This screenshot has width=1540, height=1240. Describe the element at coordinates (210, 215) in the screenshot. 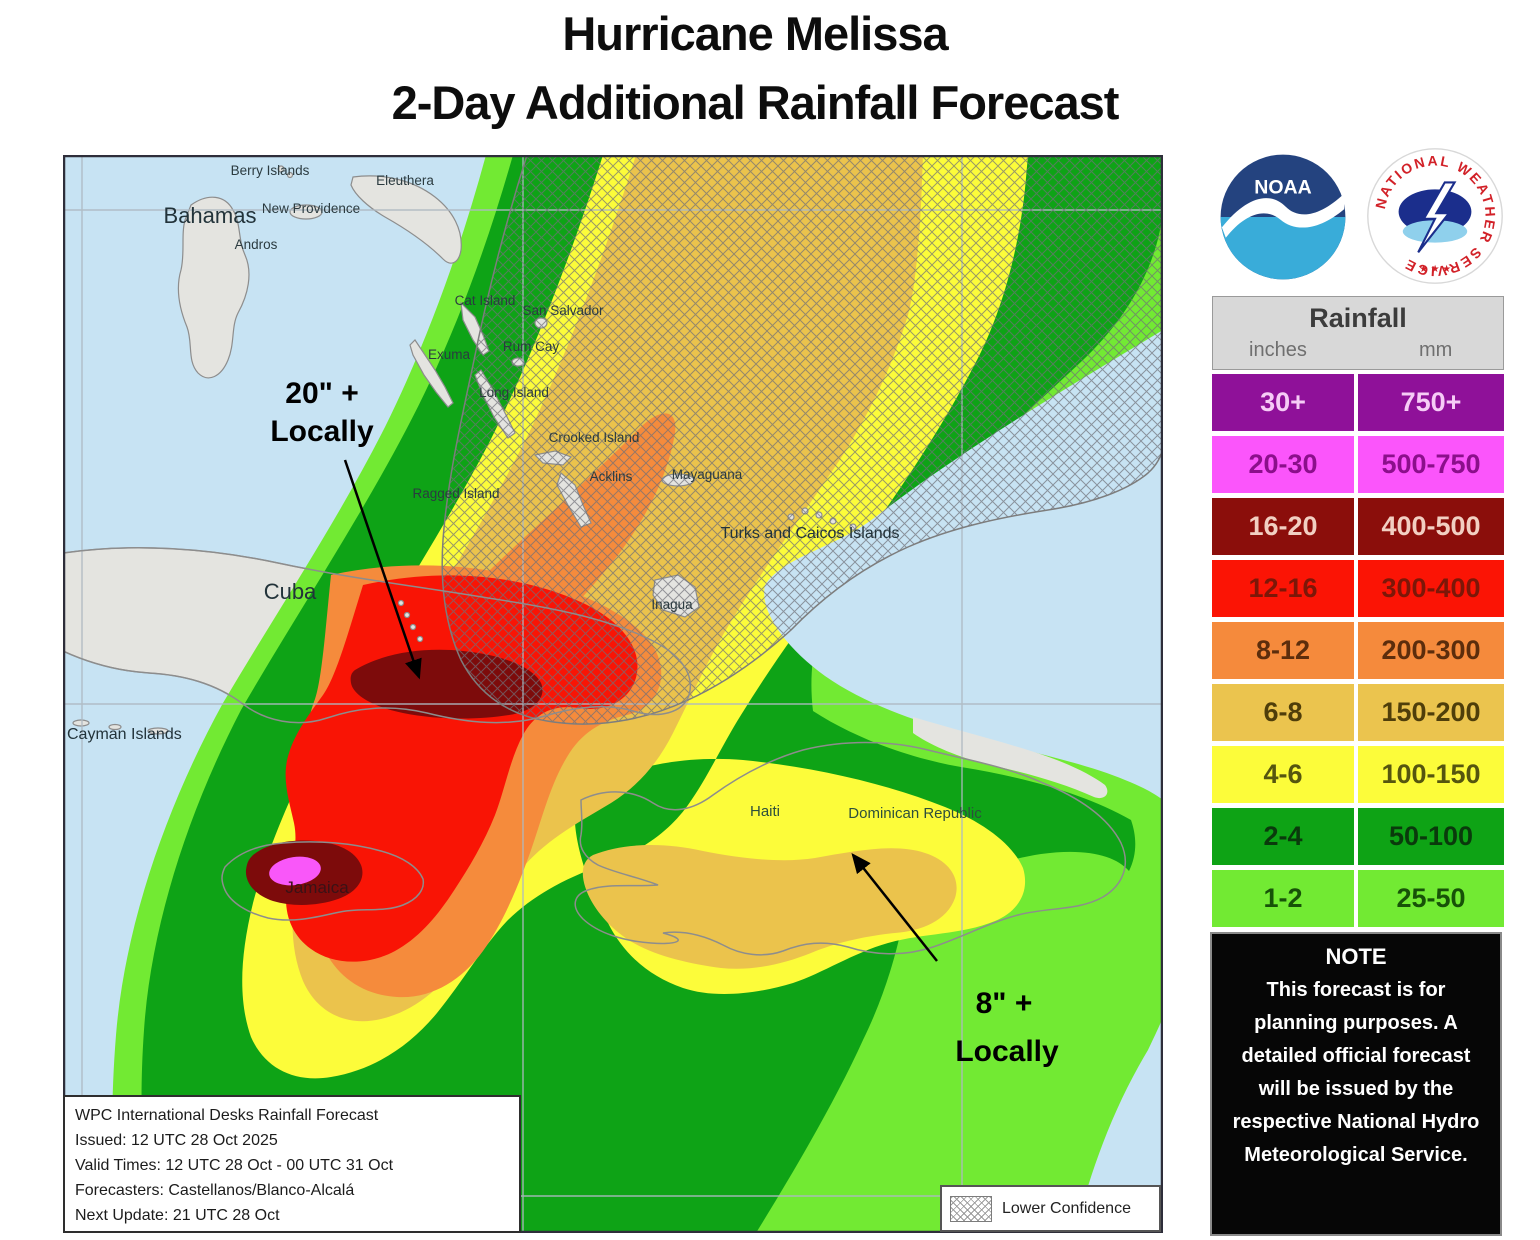

I see `label-bahamas: Bahamas` at that location.